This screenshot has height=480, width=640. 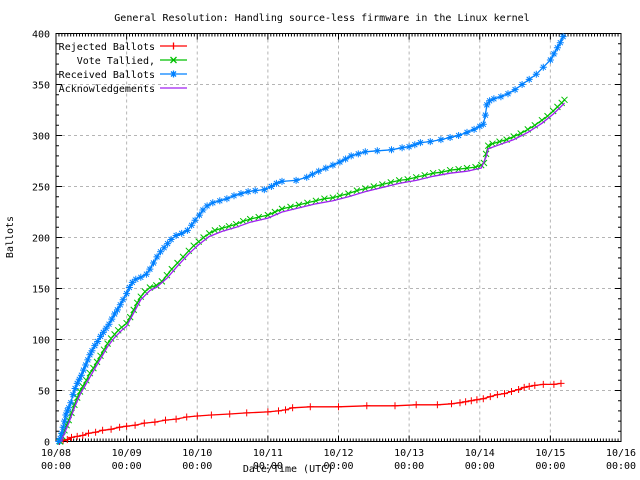 What do you see at coordinates (41, 239) in the screenshot?
I see `y-tick-label: 200` at bounding box center [41, 239].